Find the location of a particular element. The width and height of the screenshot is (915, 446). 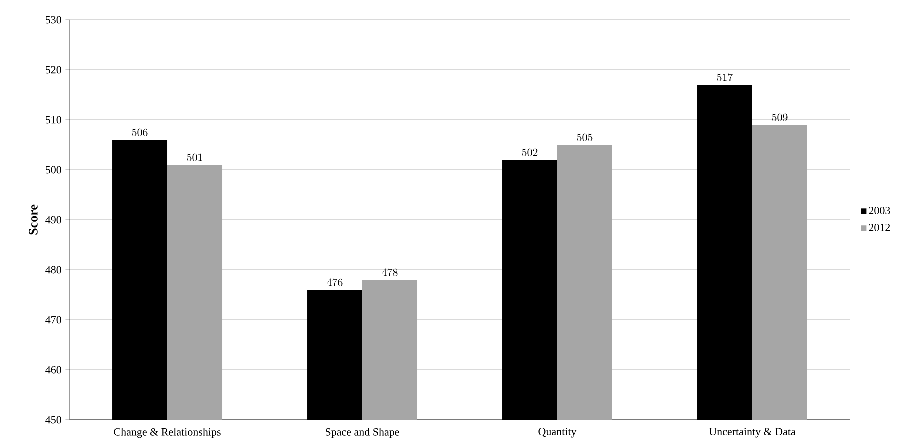

legend-label: 2012 is located at coordinates (879, 228).